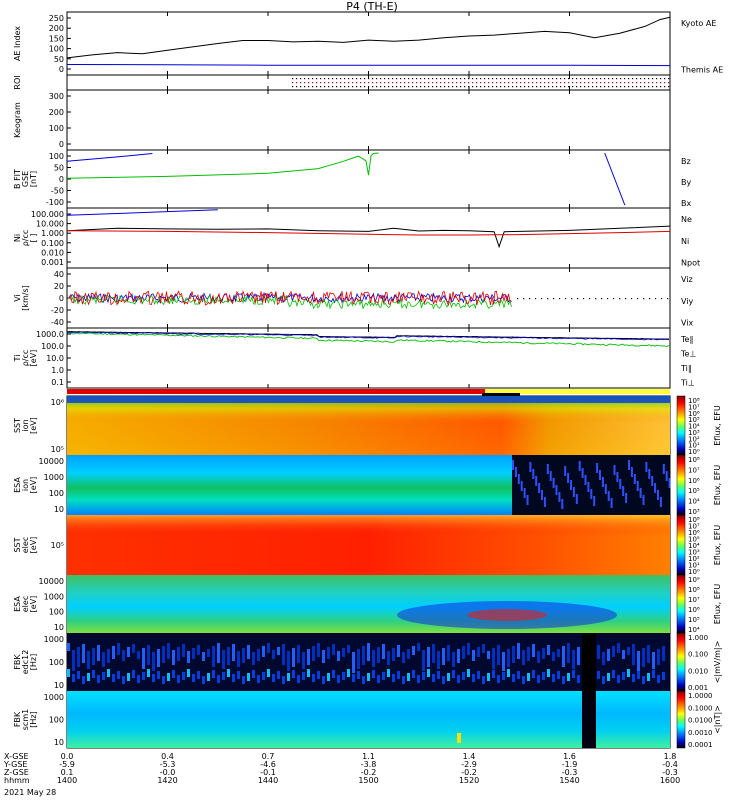 The width and height of the screenshot is (750, 800). I want to click on y-tick-label: 300, so click(56, 96).